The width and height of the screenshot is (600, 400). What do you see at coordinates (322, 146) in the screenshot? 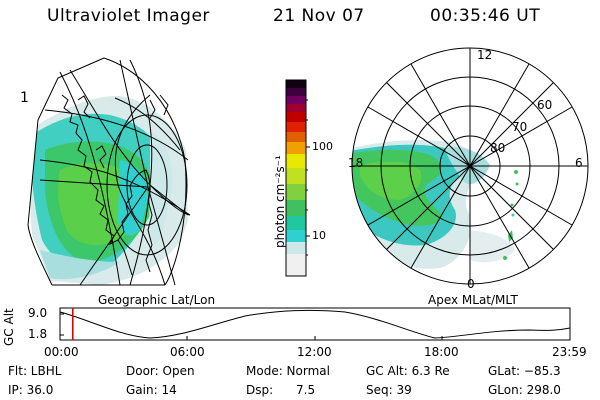
I see `colorbar-tick-100: 100` at bounding box center [322, 146].